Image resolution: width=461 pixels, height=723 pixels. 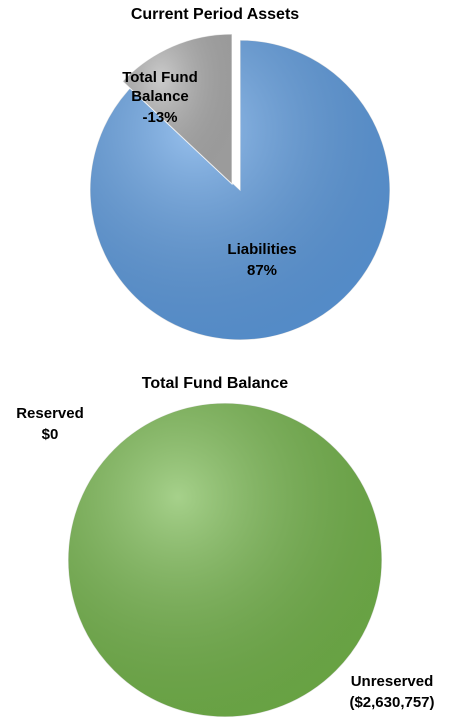 I want to click on chart-title: Total Fund Balance, so click(x=215, y=383).